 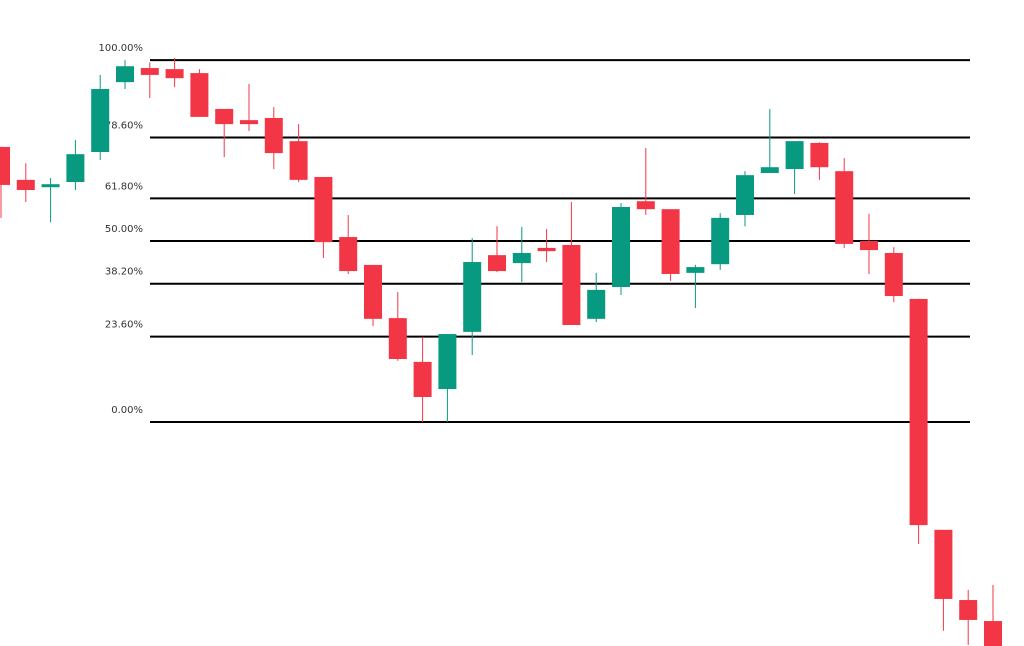 I want to click on fib-level-label: 50.00%, so click(x=124, y=229).